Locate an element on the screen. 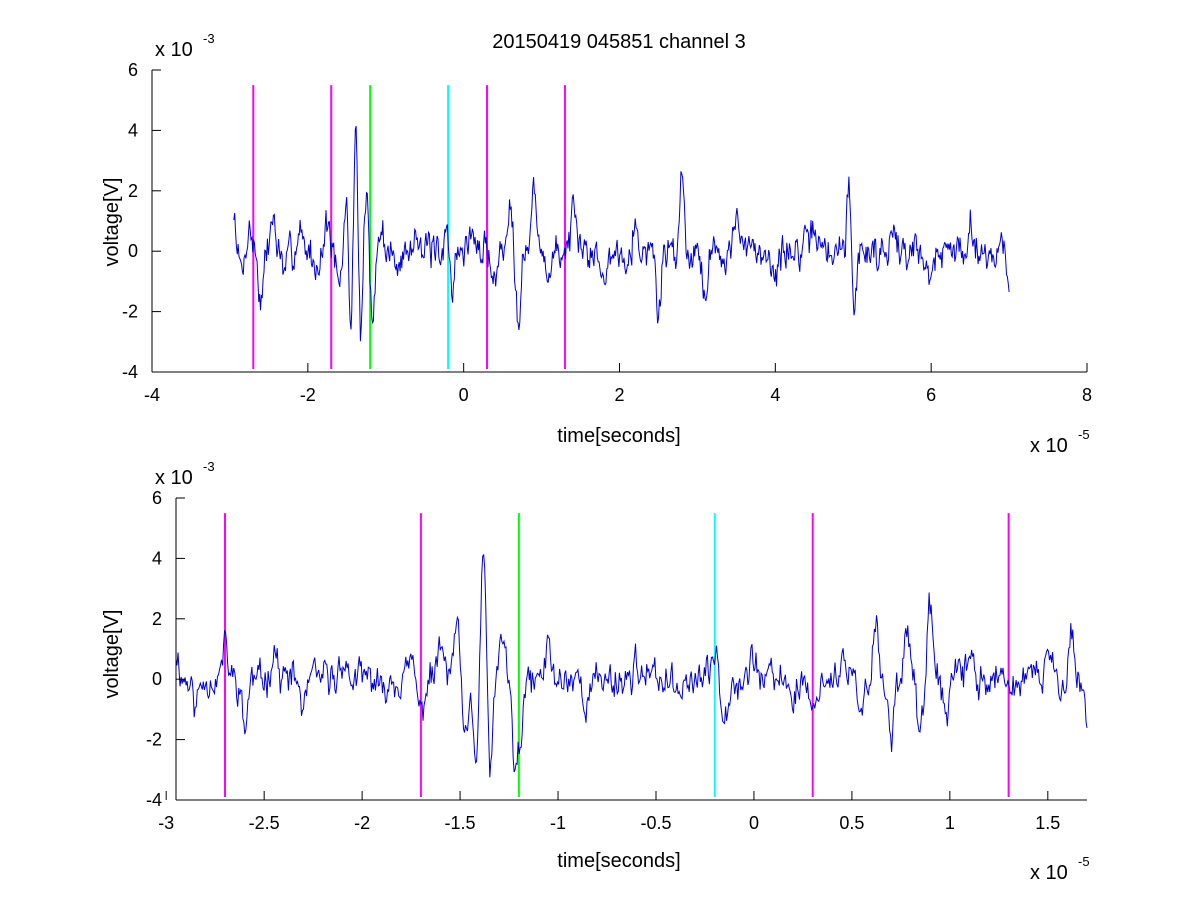  x-tick-label: -3 is located at coordinates (166, 823).